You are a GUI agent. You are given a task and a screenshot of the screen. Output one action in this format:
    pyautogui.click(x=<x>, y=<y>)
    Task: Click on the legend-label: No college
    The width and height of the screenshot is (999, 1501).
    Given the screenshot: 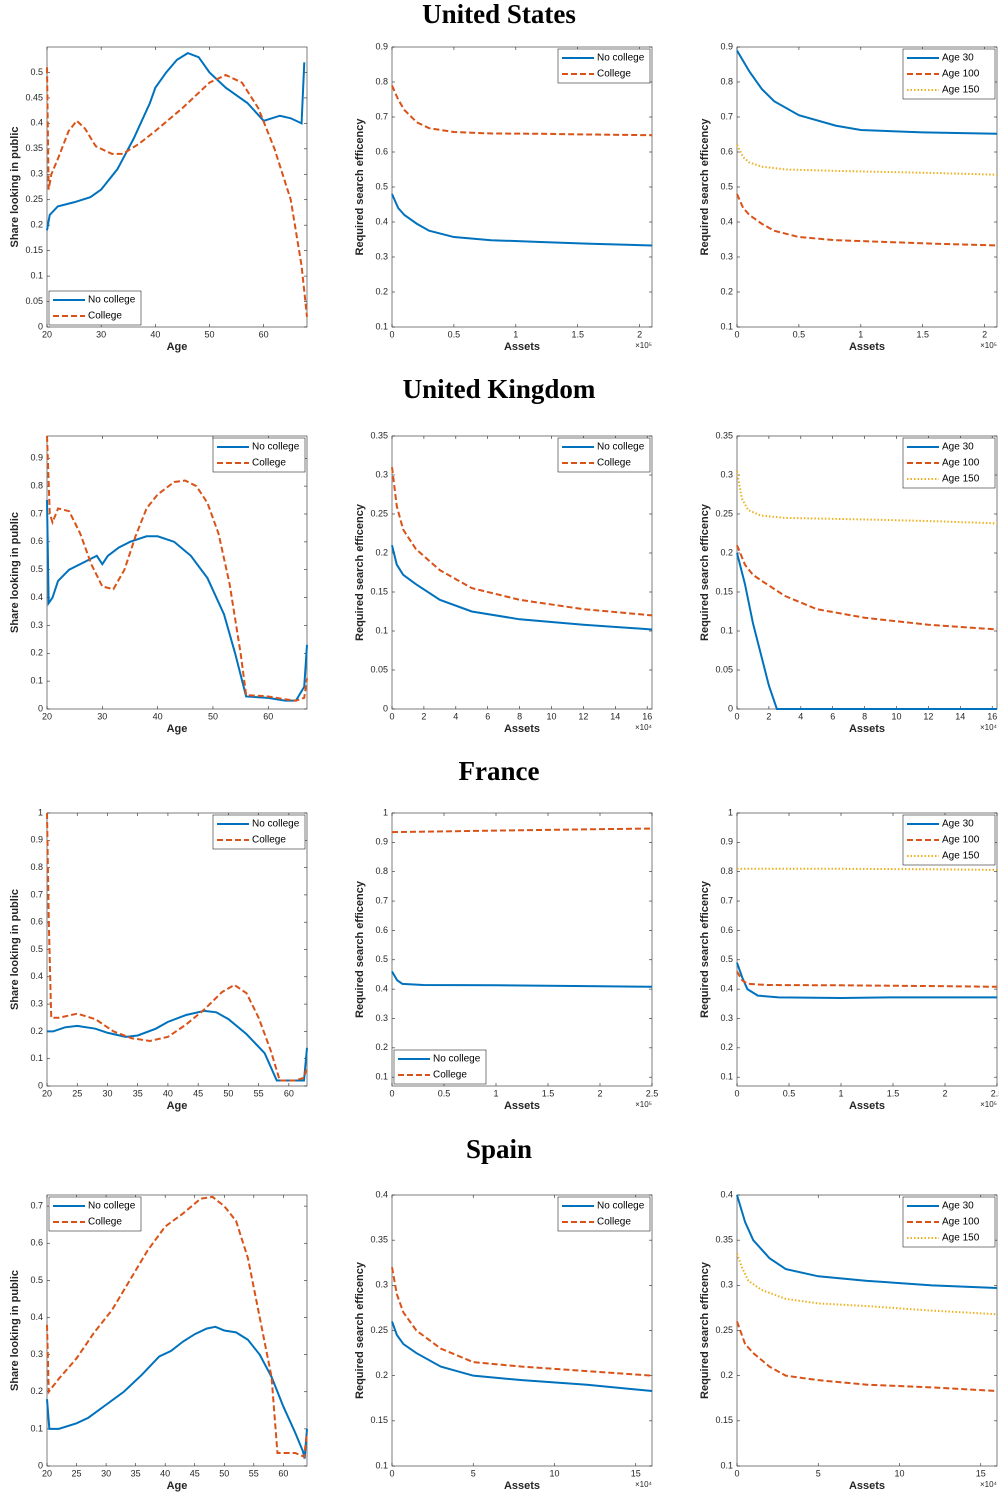 What is the action you would take?
    pyautogui.click(x=457, y=1059)
    